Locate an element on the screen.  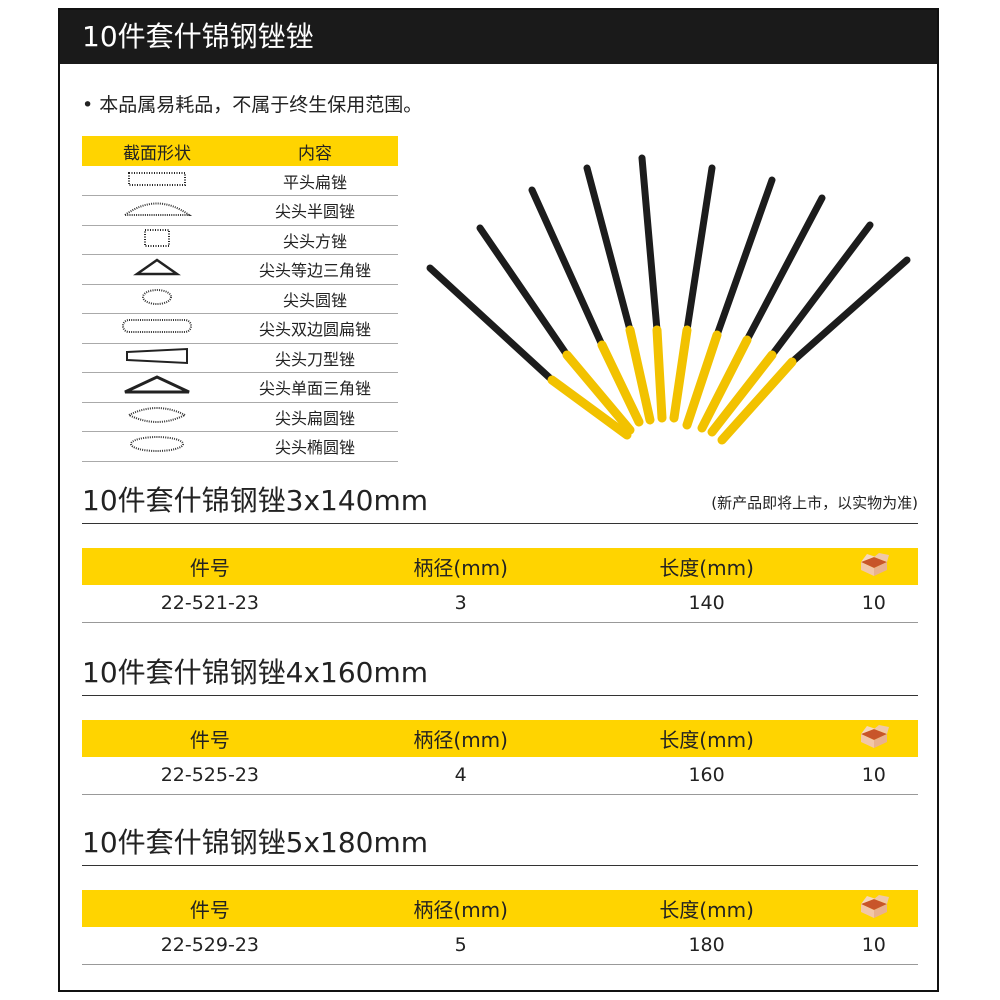
equilateral-triangle-section-icon is located at coordinates (157, 267).